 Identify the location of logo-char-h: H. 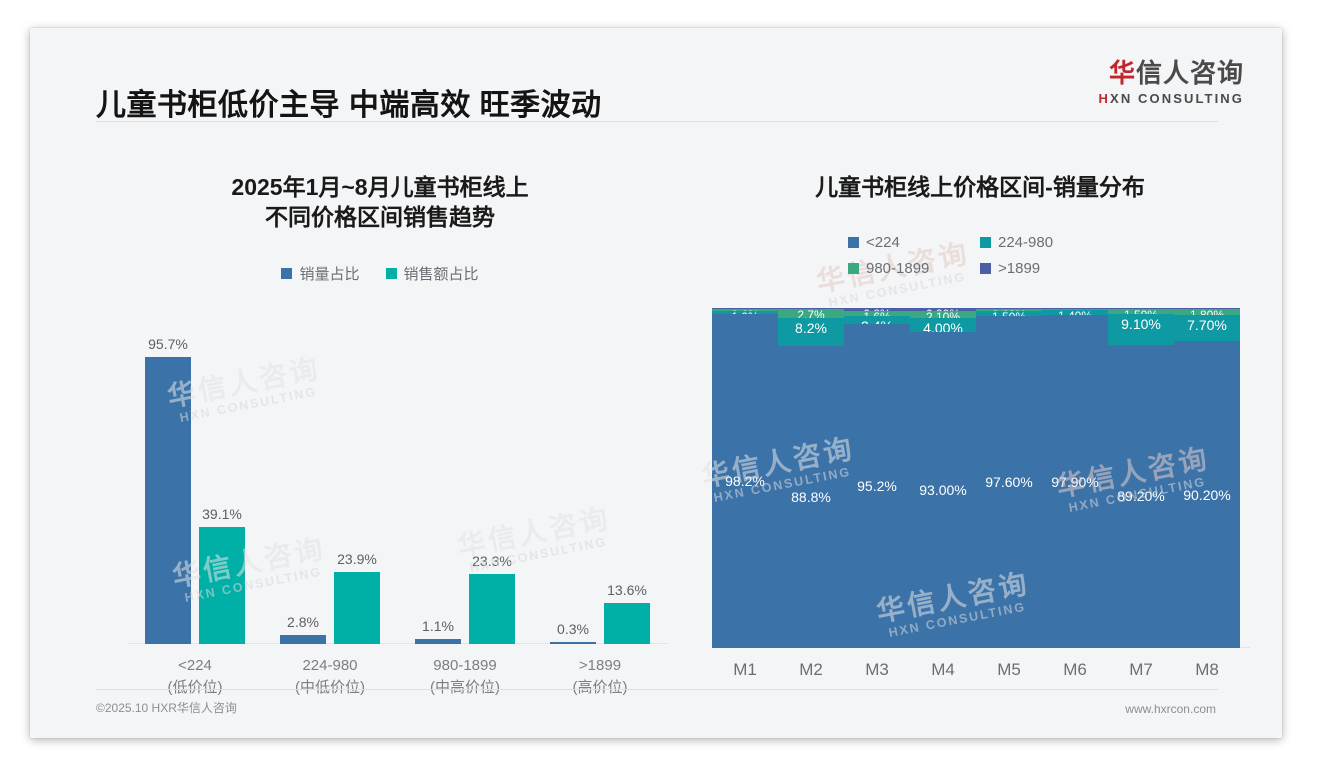
(1104, 98).